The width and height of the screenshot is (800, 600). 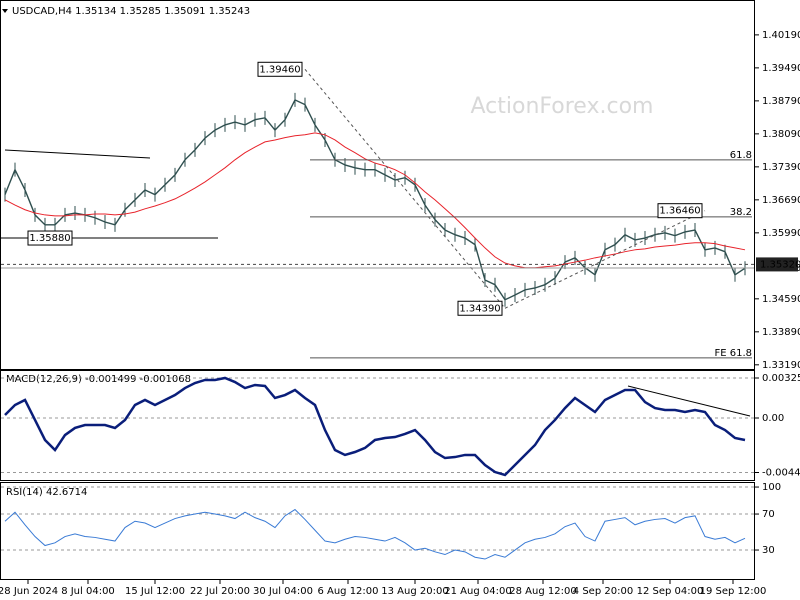 I want to click on x-tick-label: 4 Sep 20:00, so click(x=603, y=591).